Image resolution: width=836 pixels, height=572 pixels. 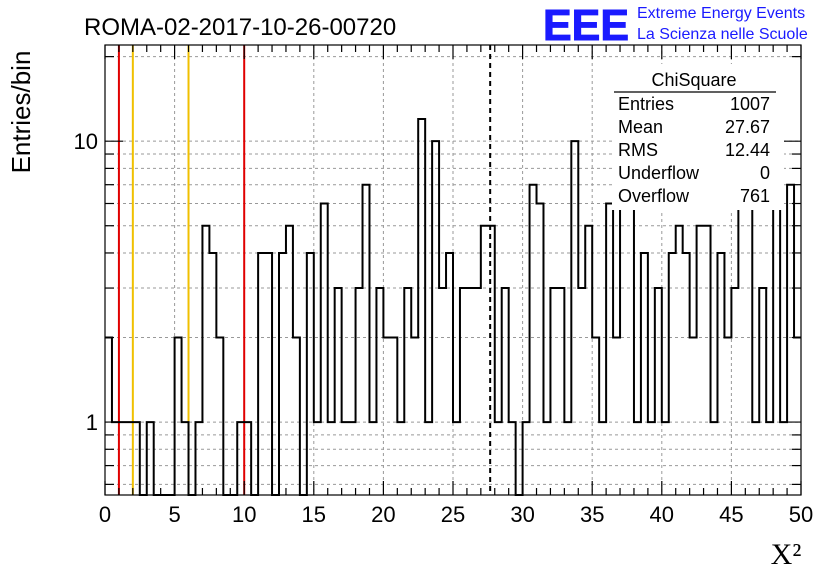 I want to click on y-tick-label: 1, so click(x=92, y=422).